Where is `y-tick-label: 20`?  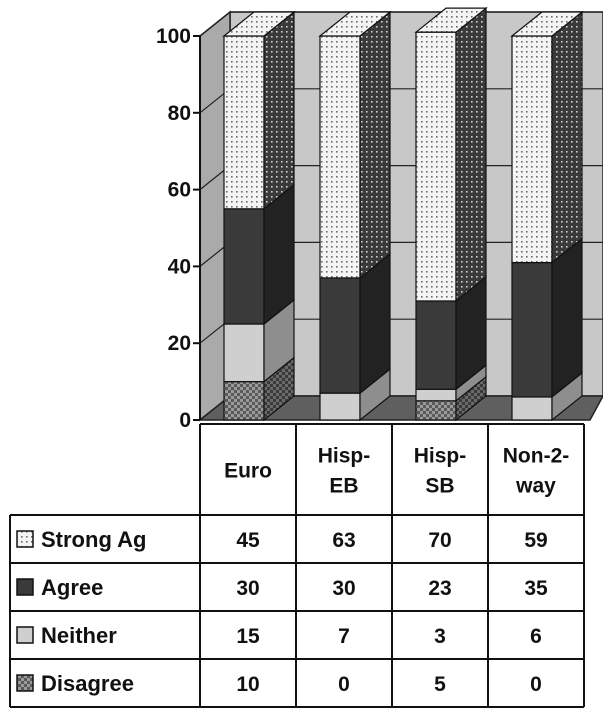 y-tick-label: 20 is located at coordinates (179, 343).